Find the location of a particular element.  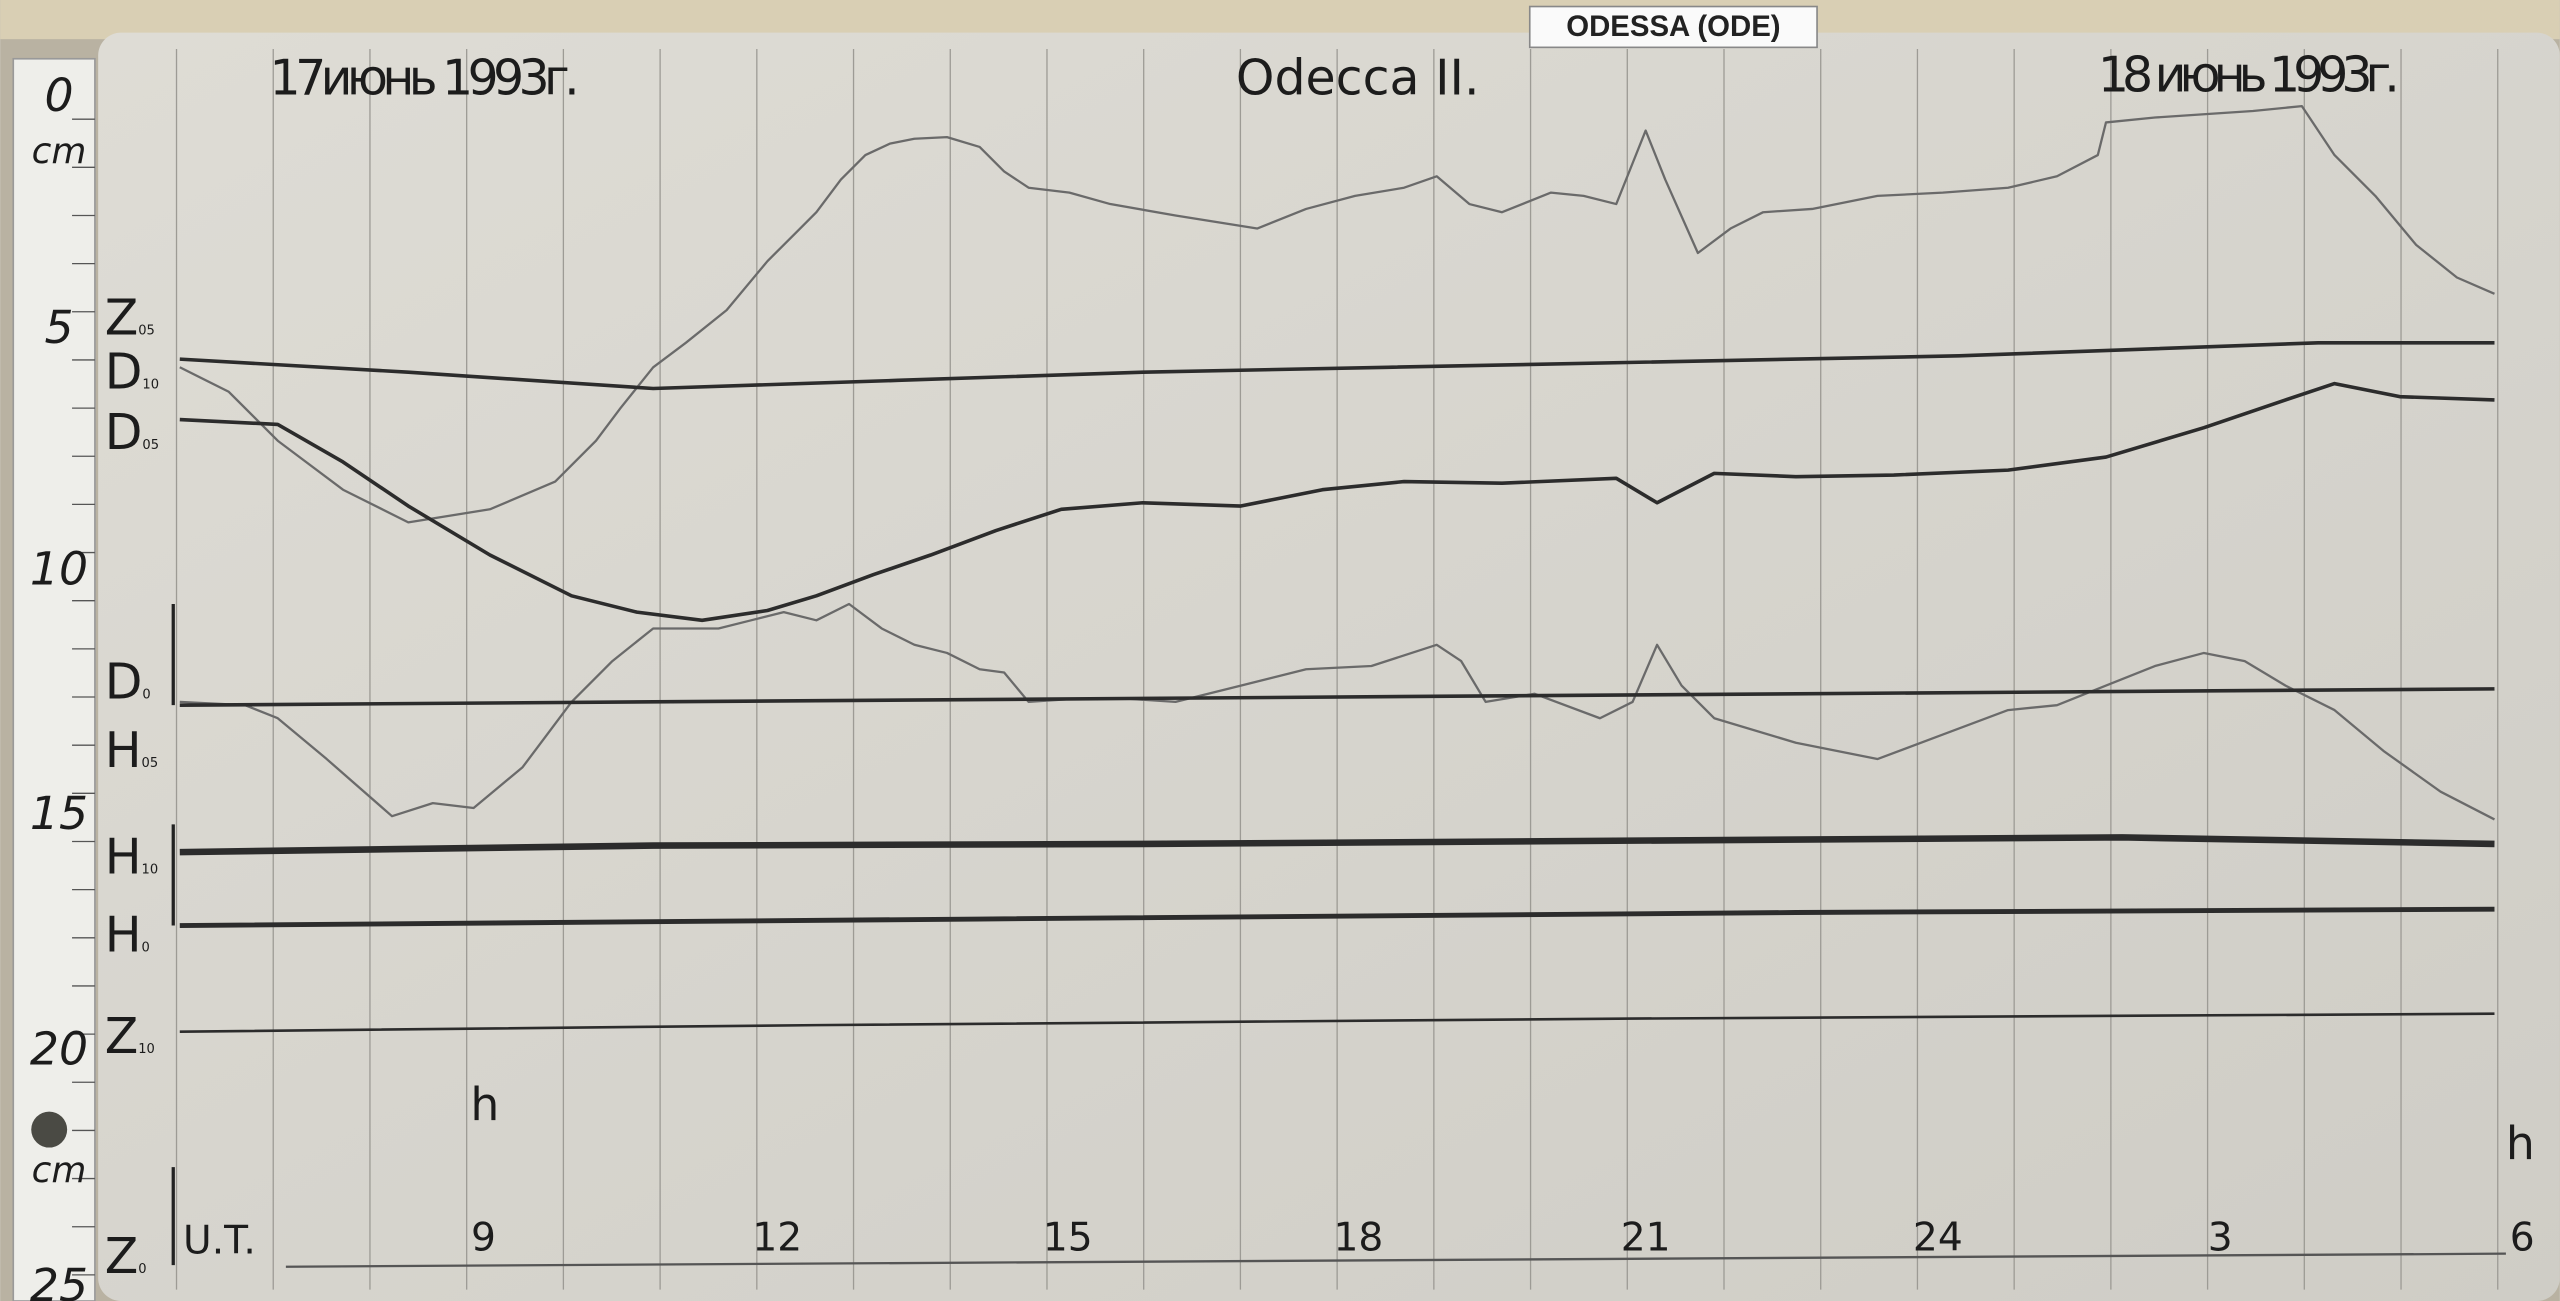

trace-label: Z05 is located at coordinates (130, 318).